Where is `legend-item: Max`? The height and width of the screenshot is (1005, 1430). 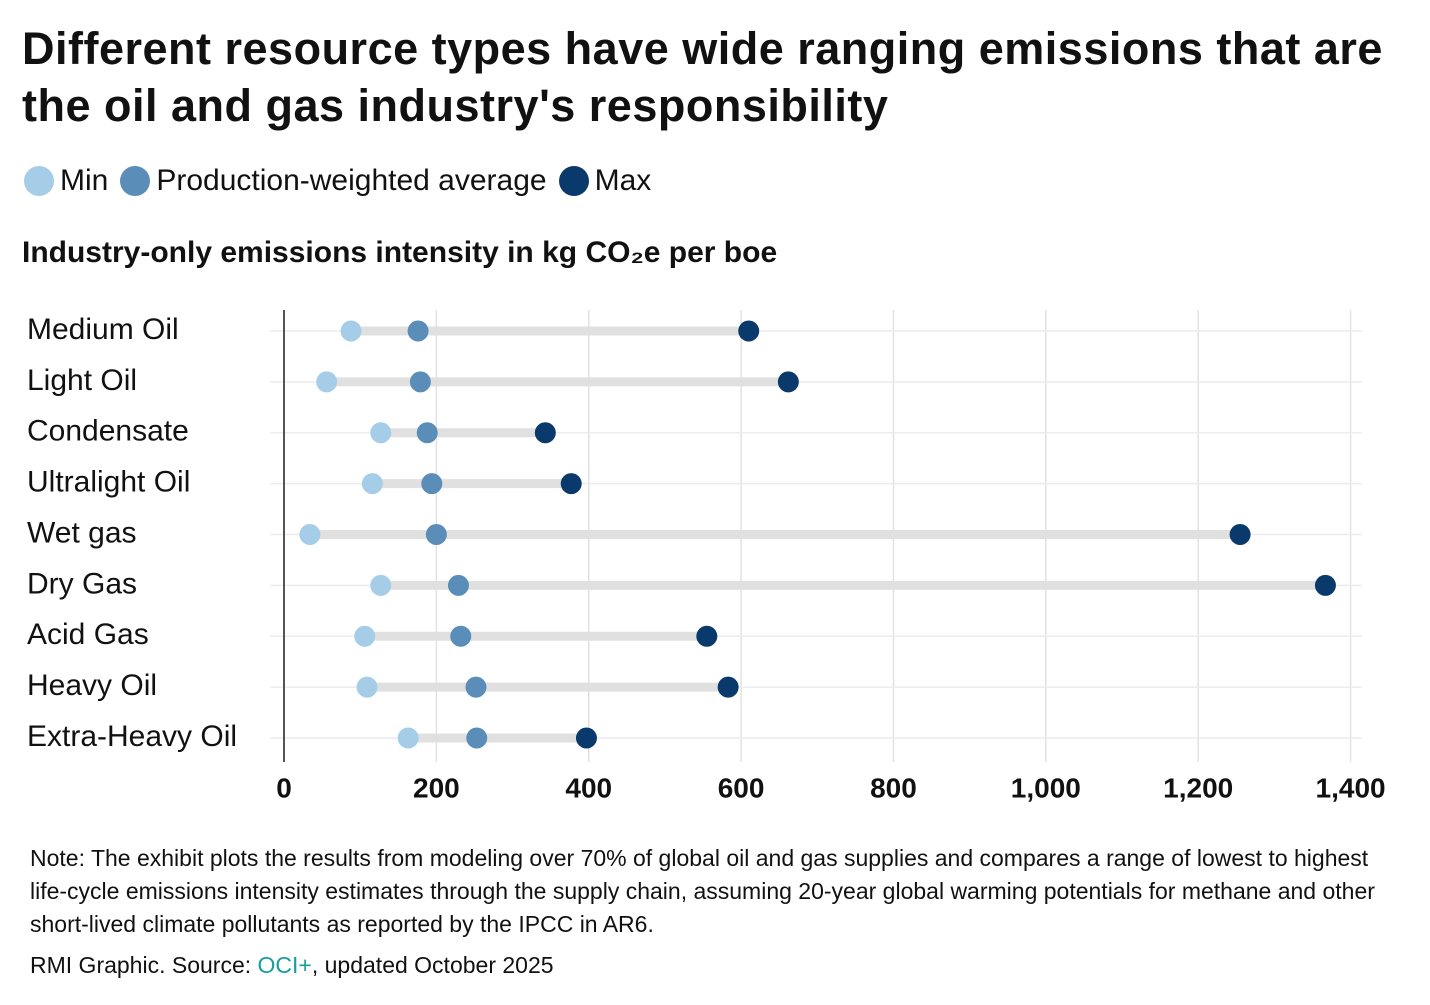
legend-item: Max is located at coordinates (605, 181).